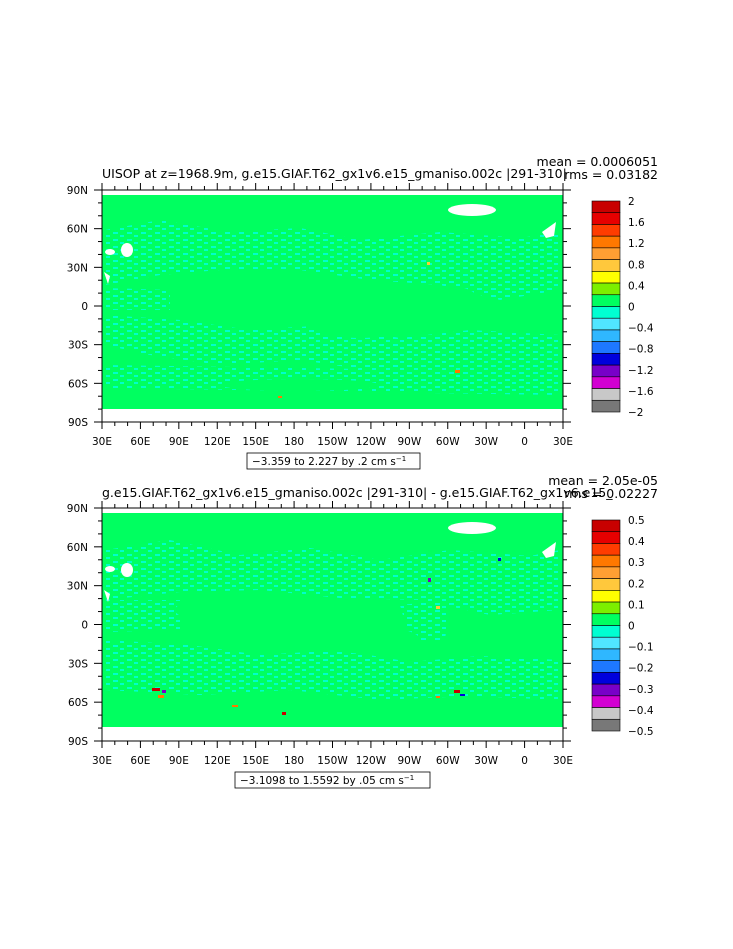 This screenshot has width=733, height=949. What do you see at coordinates (78, 703) in the screenshot?
I see `y-tick-label: 60S` at bounding box center [78, 703].